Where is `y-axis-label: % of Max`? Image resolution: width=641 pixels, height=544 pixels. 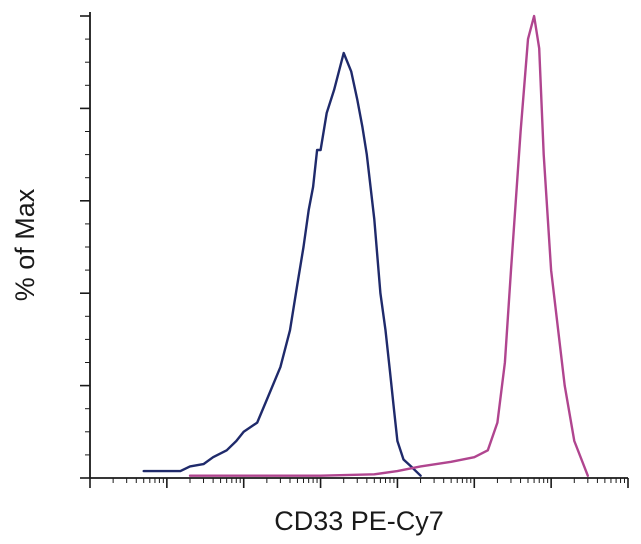 y-axis-label: % of Max is located at coordinates (25, 244).